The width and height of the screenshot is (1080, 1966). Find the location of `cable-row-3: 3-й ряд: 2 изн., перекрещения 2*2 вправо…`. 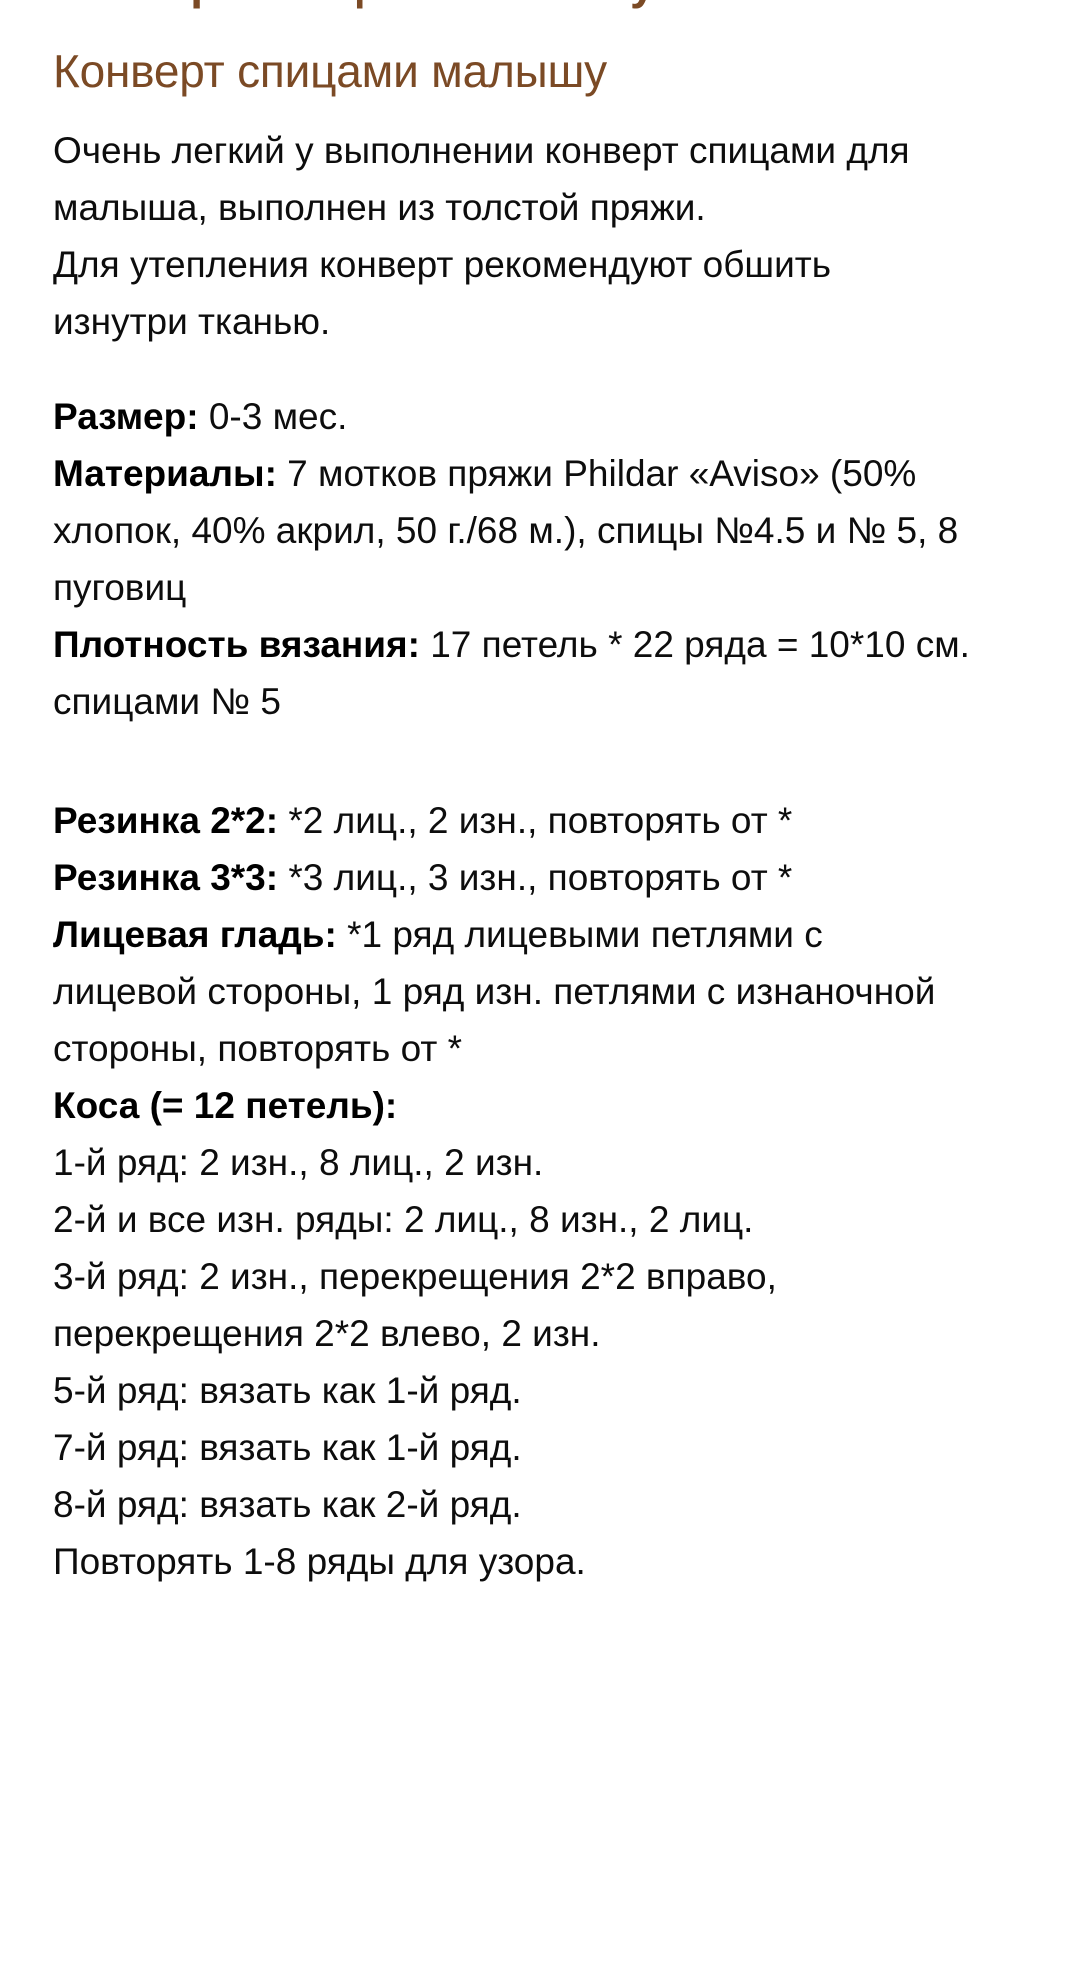

cable-row-3: 3-й ряд: 2 изн., перекрещения 2*2 вправо… is located at coordinates (415, 1305).